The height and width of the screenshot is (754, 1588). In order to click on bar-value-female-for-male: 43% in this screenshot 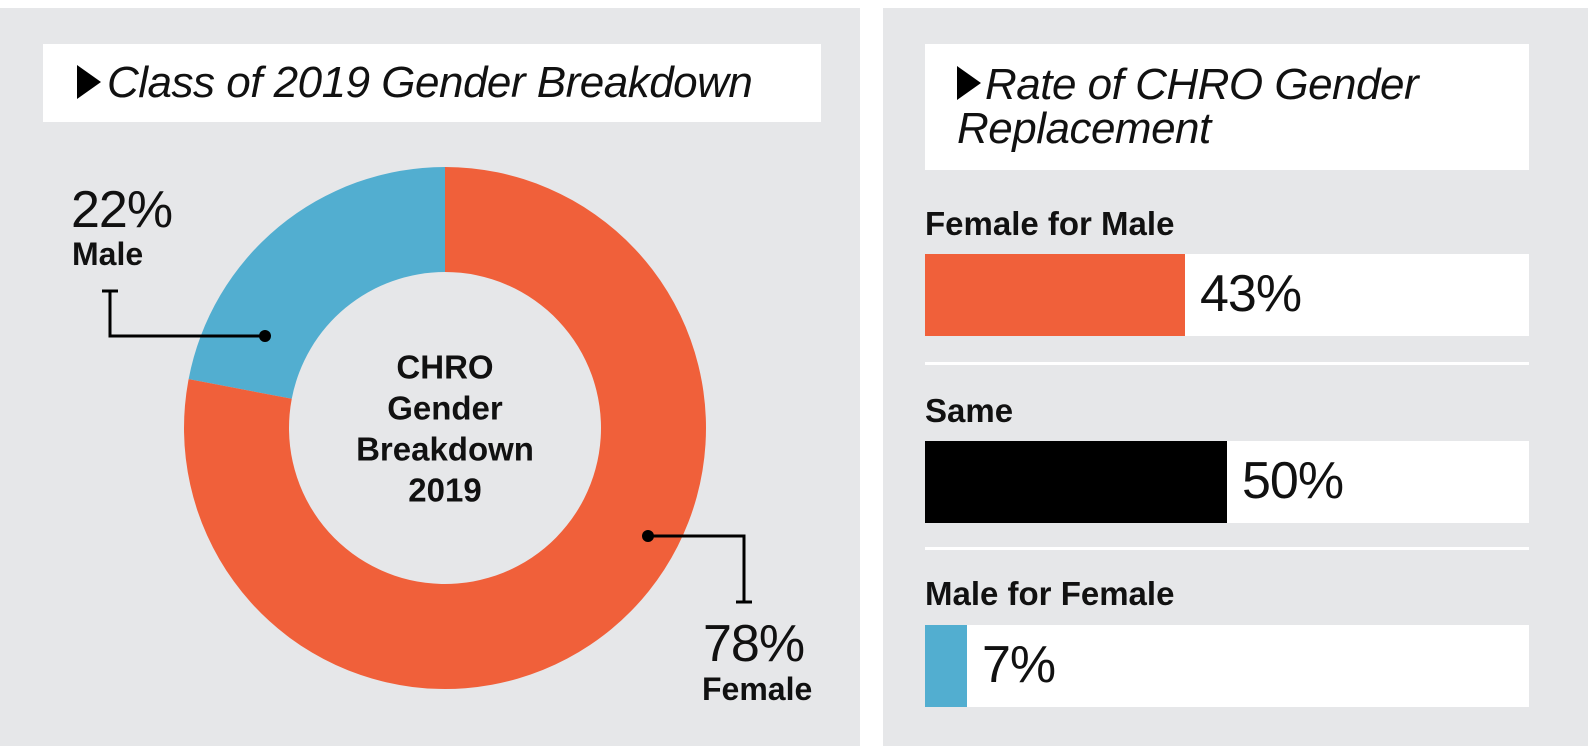, I will do `click(1251, 294)`.